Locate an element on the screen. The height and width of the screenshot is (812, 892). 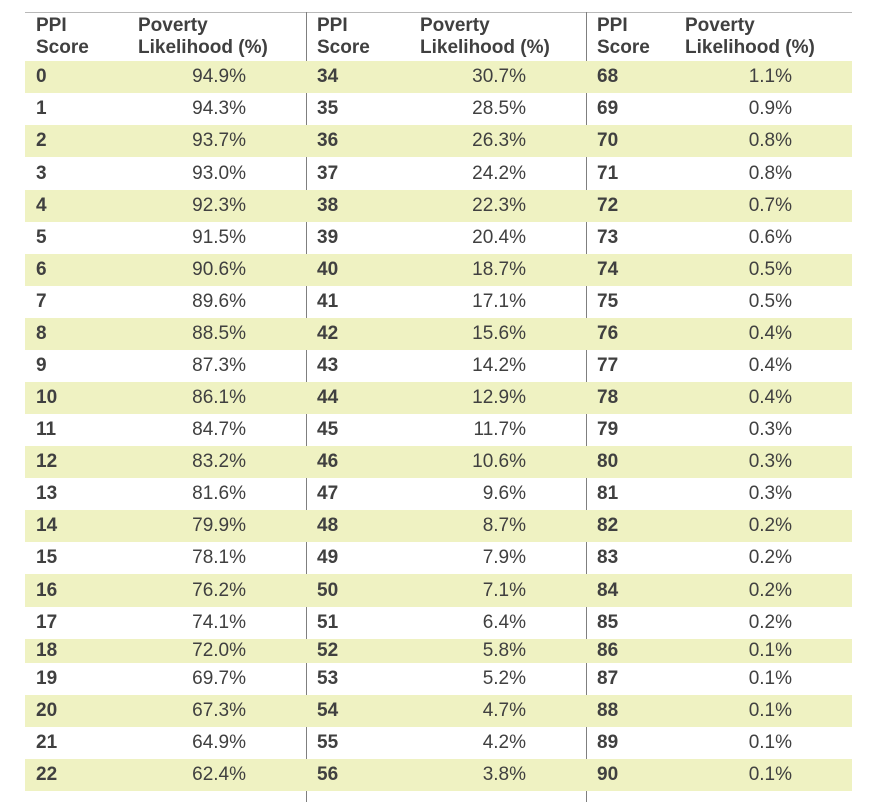
poverty-likelihood-cell: 88.5% is located at coordinates (219, 333).